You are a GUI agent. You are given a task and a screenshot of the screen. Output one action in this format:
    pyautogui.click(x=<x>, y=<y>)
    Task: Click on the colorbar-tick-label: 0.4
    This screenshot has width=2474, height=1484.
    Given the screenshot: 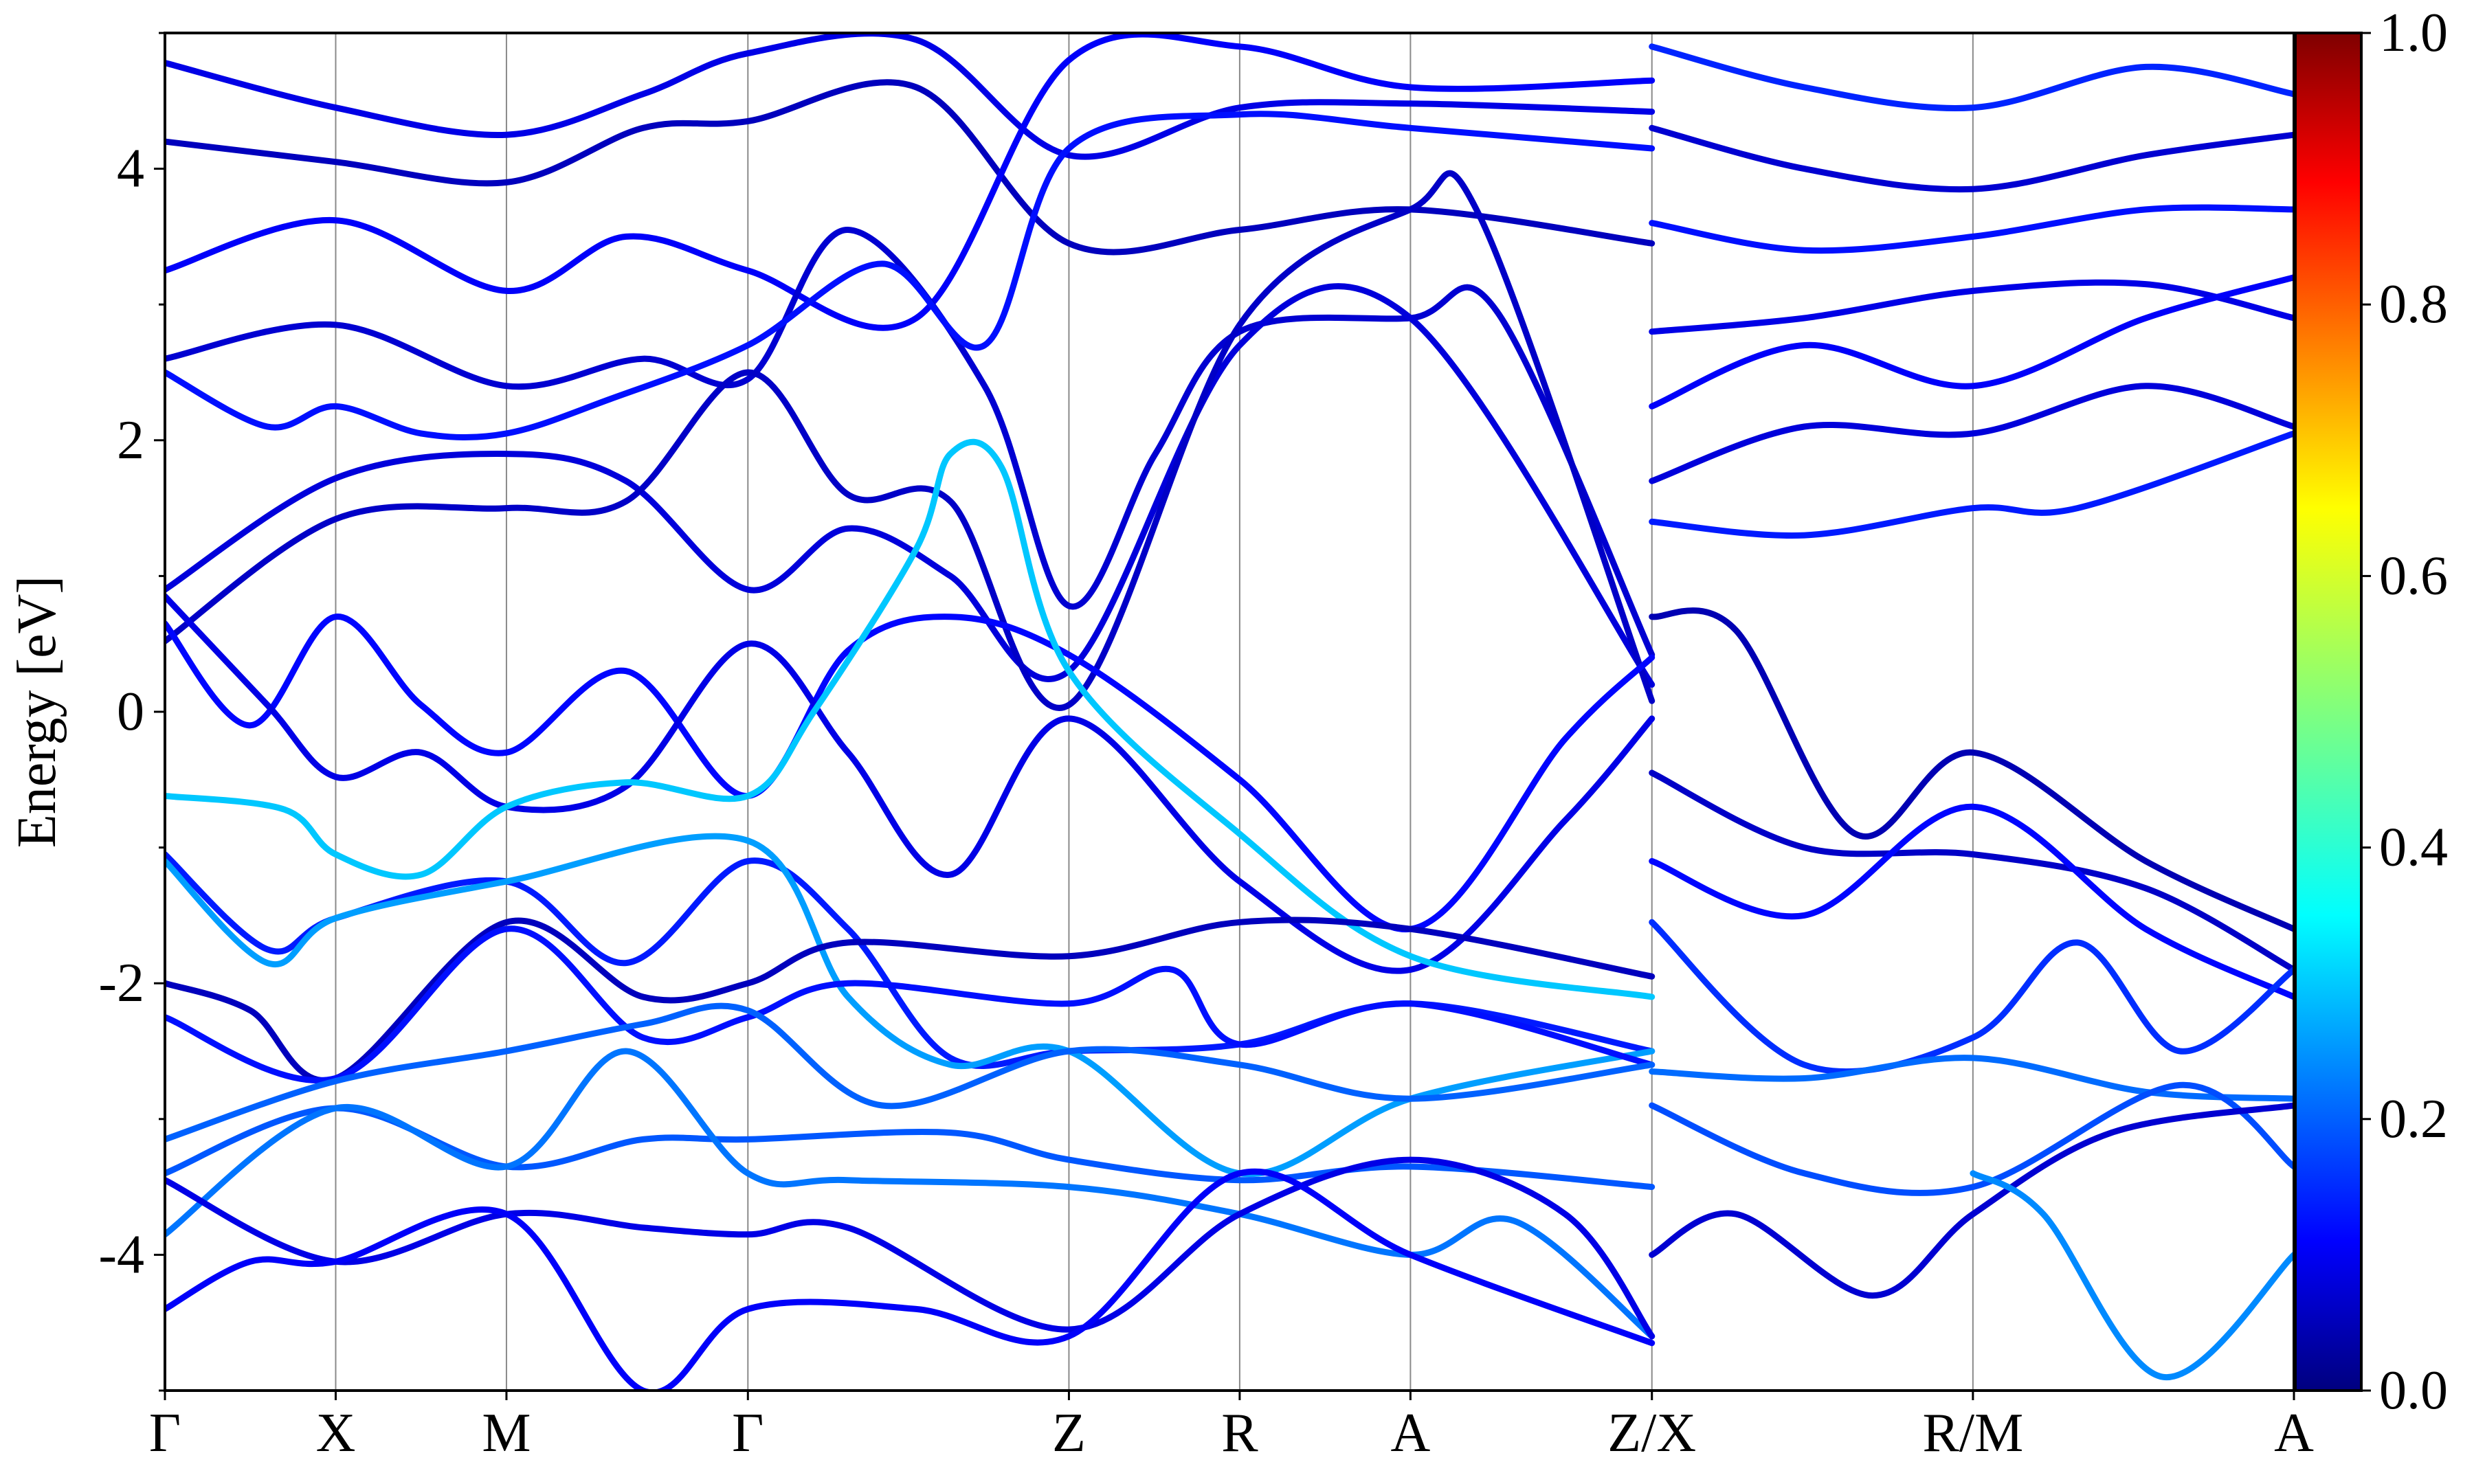 What is the action you would take?
    pyautogui.click(x=2413, y=848)
    